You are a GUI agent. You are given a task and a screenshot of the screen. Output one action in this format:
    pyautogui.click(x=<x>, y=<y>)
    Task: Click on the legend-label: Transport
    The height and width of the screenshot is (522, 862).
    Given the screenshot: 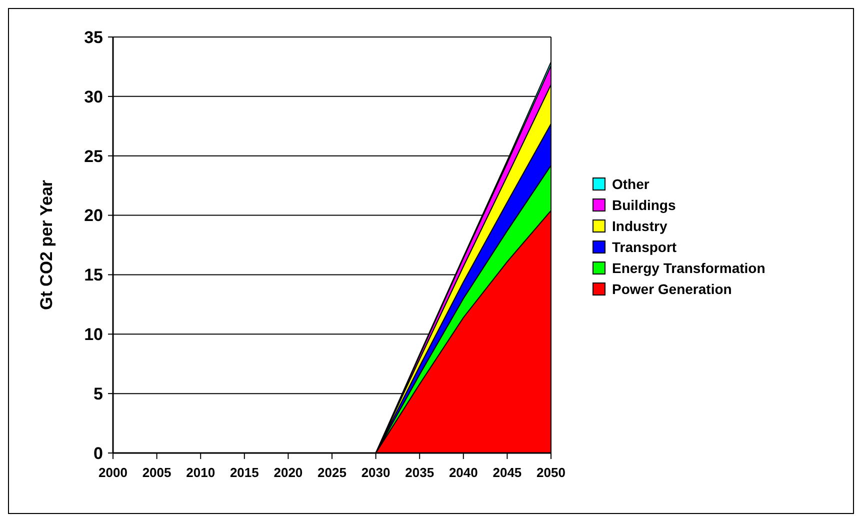 What is the action you would take?
    pyautogui.click(x=644, y=246)
    